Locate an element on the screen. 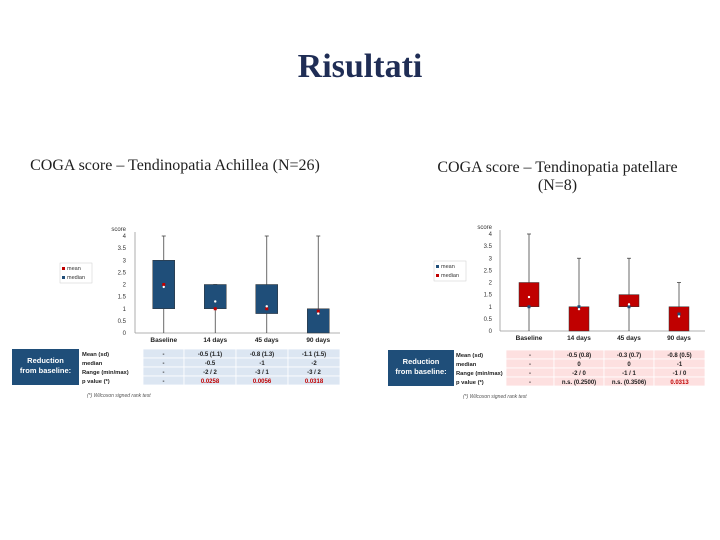 This screenshot has width=720, height=540. page-title: Risultati is located at coordinates (360, 66).